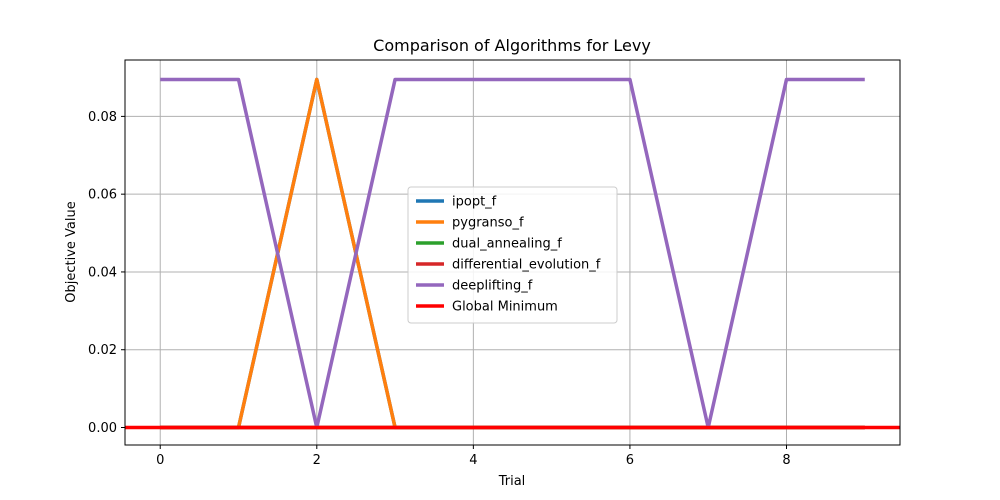  What do you see at coordinates (505, 307) in the screenshot?
I see `legend-label: Global Minimum` at bounding box center [505, 307].